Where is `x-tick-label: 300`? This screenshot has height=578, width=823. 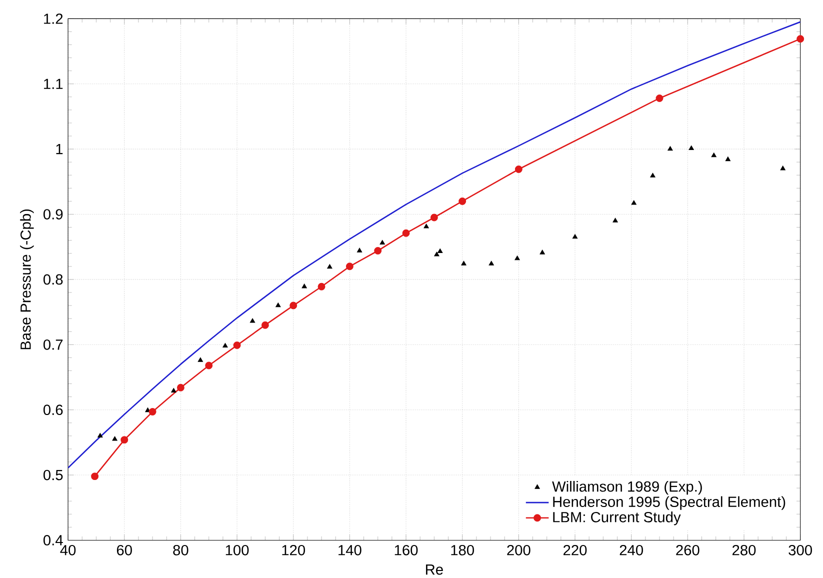
x-tick-label: 300 is located at coordinates (800, 550).